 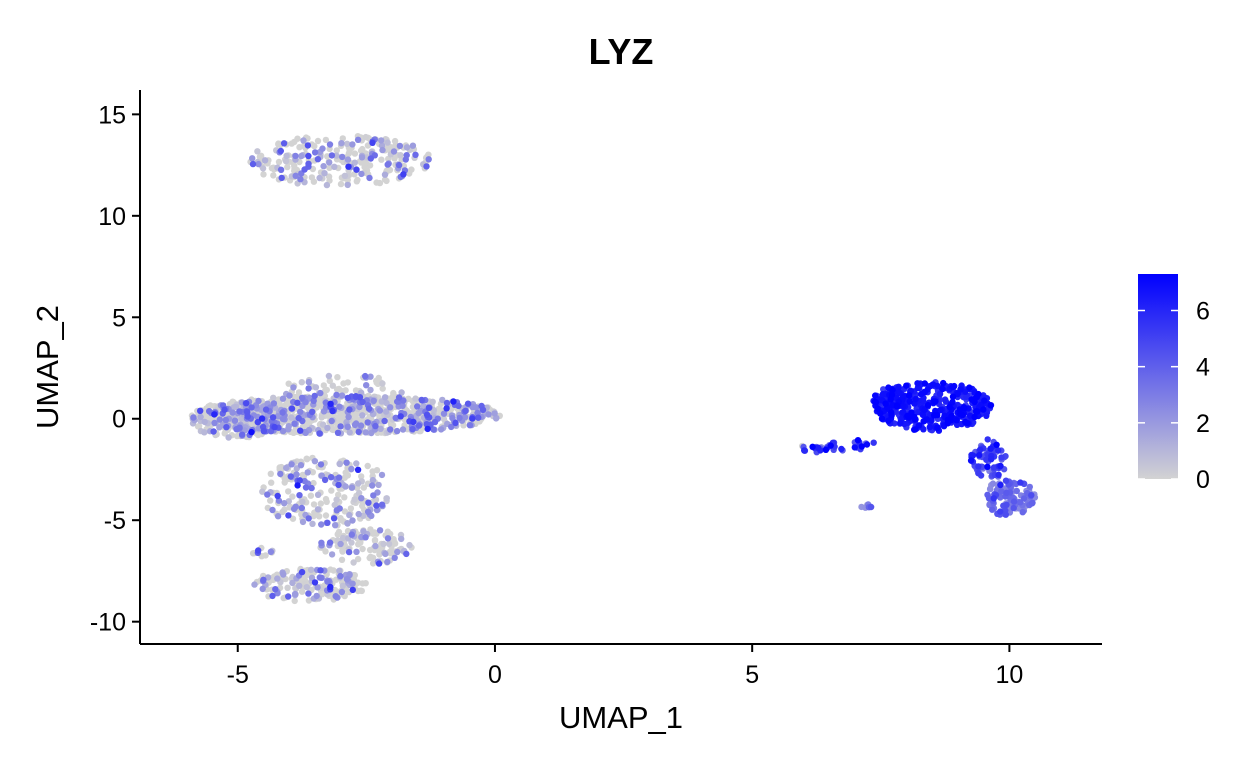 I want to click on x-axis-ticks: -5 0 5 10, so click(x=625, y=666).